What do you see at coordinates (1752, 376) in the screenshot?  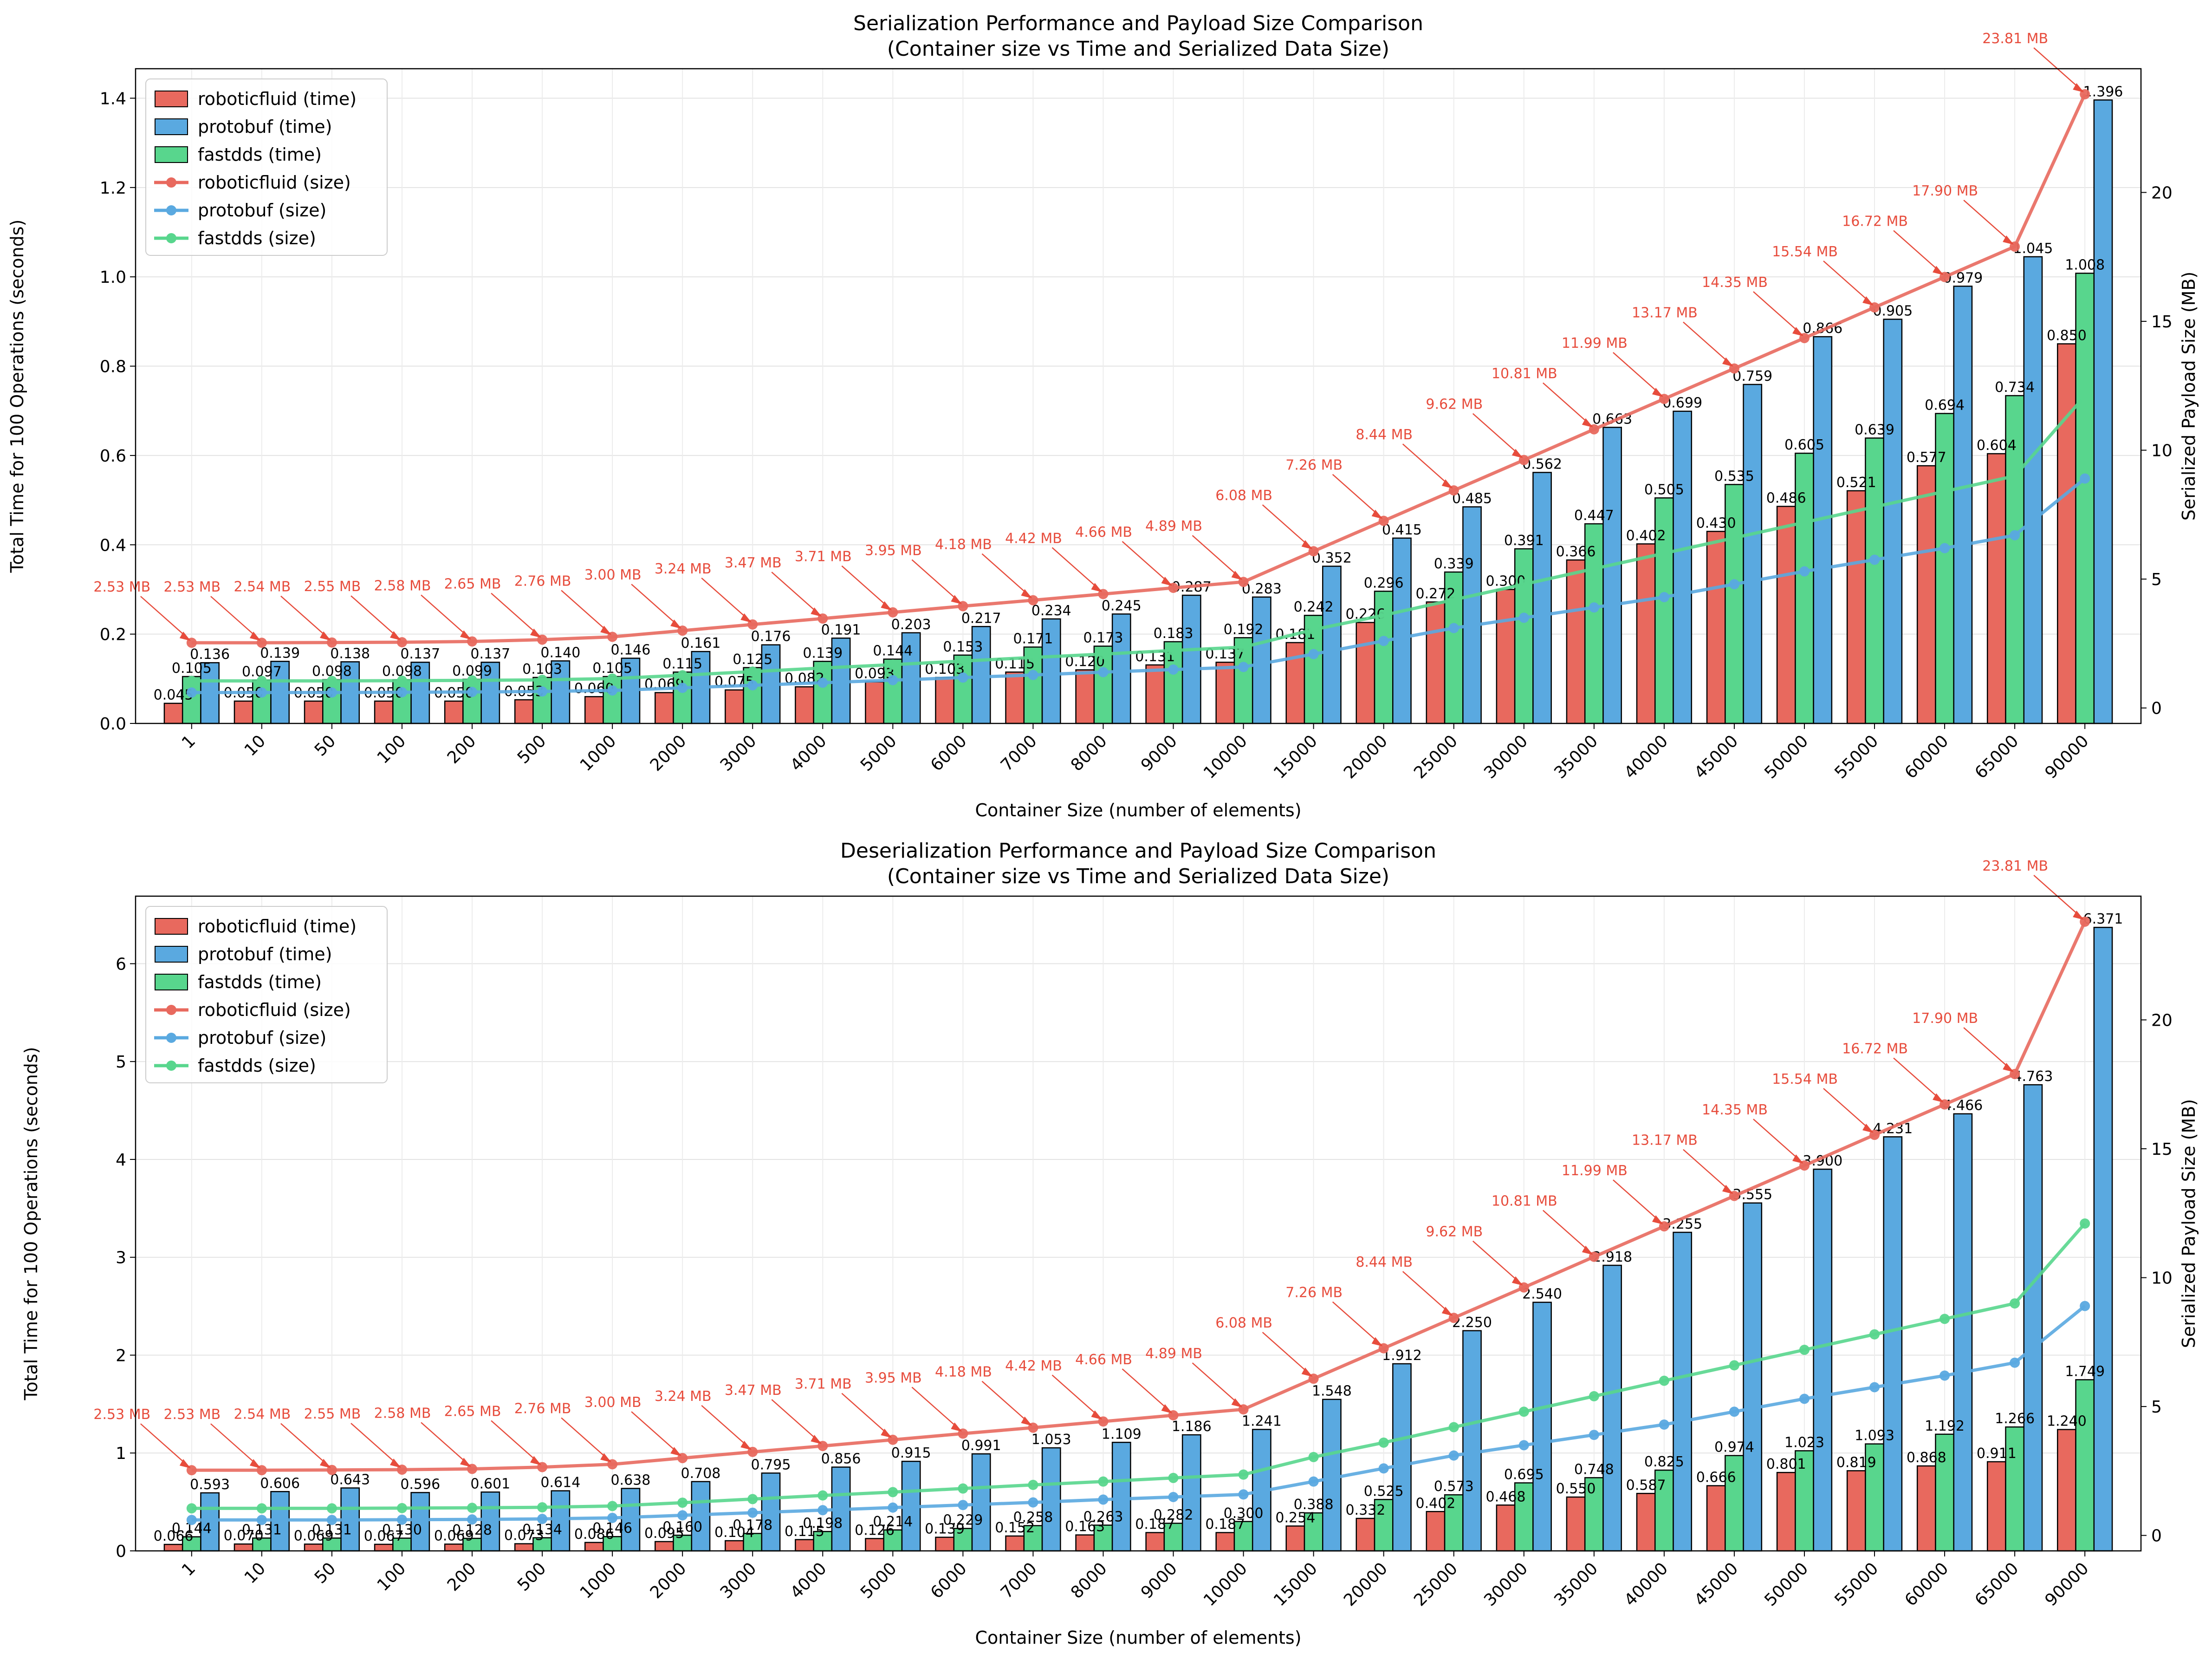 I see `bar-value-label: 0.759` at bounding box center [1752, 376].